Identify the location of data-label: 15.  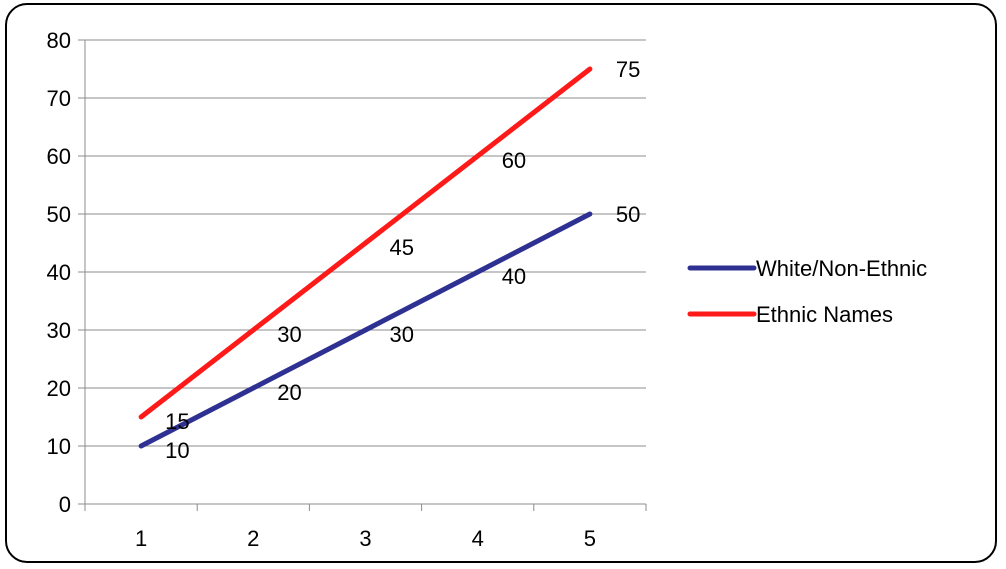
(177, 421).